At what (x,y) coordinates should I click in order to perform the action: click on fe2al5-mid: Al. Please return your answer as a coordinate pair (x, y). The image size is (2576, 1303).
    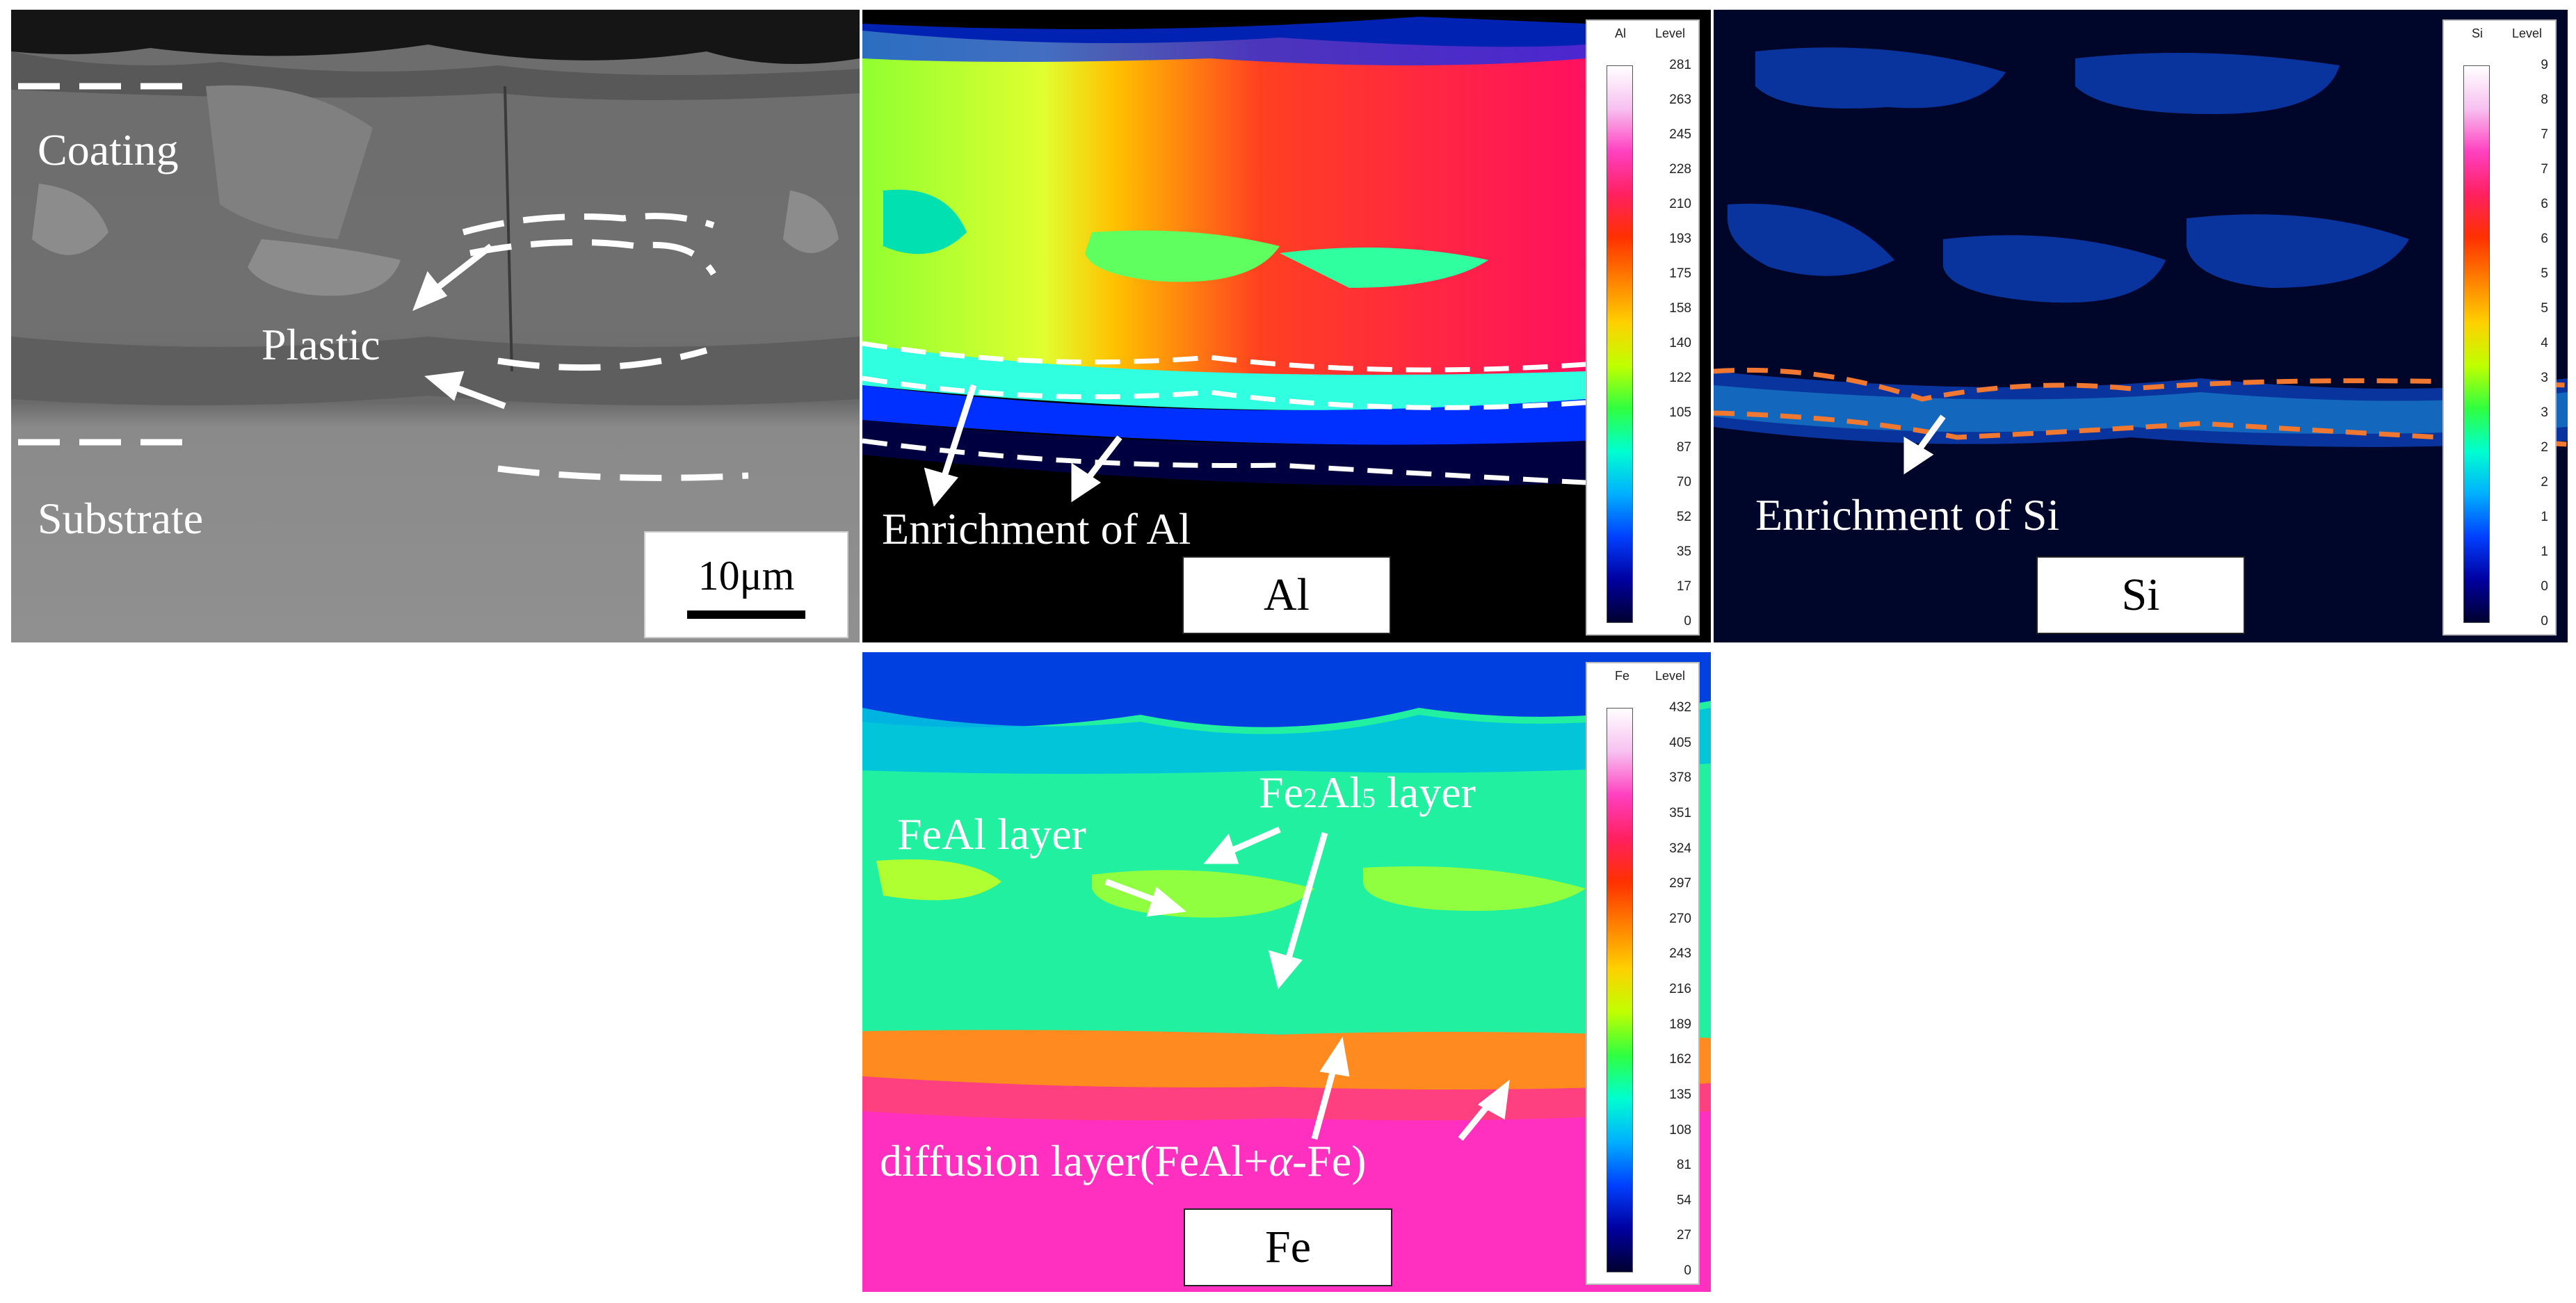
    Looking at the image, I should click on (1339, 792).